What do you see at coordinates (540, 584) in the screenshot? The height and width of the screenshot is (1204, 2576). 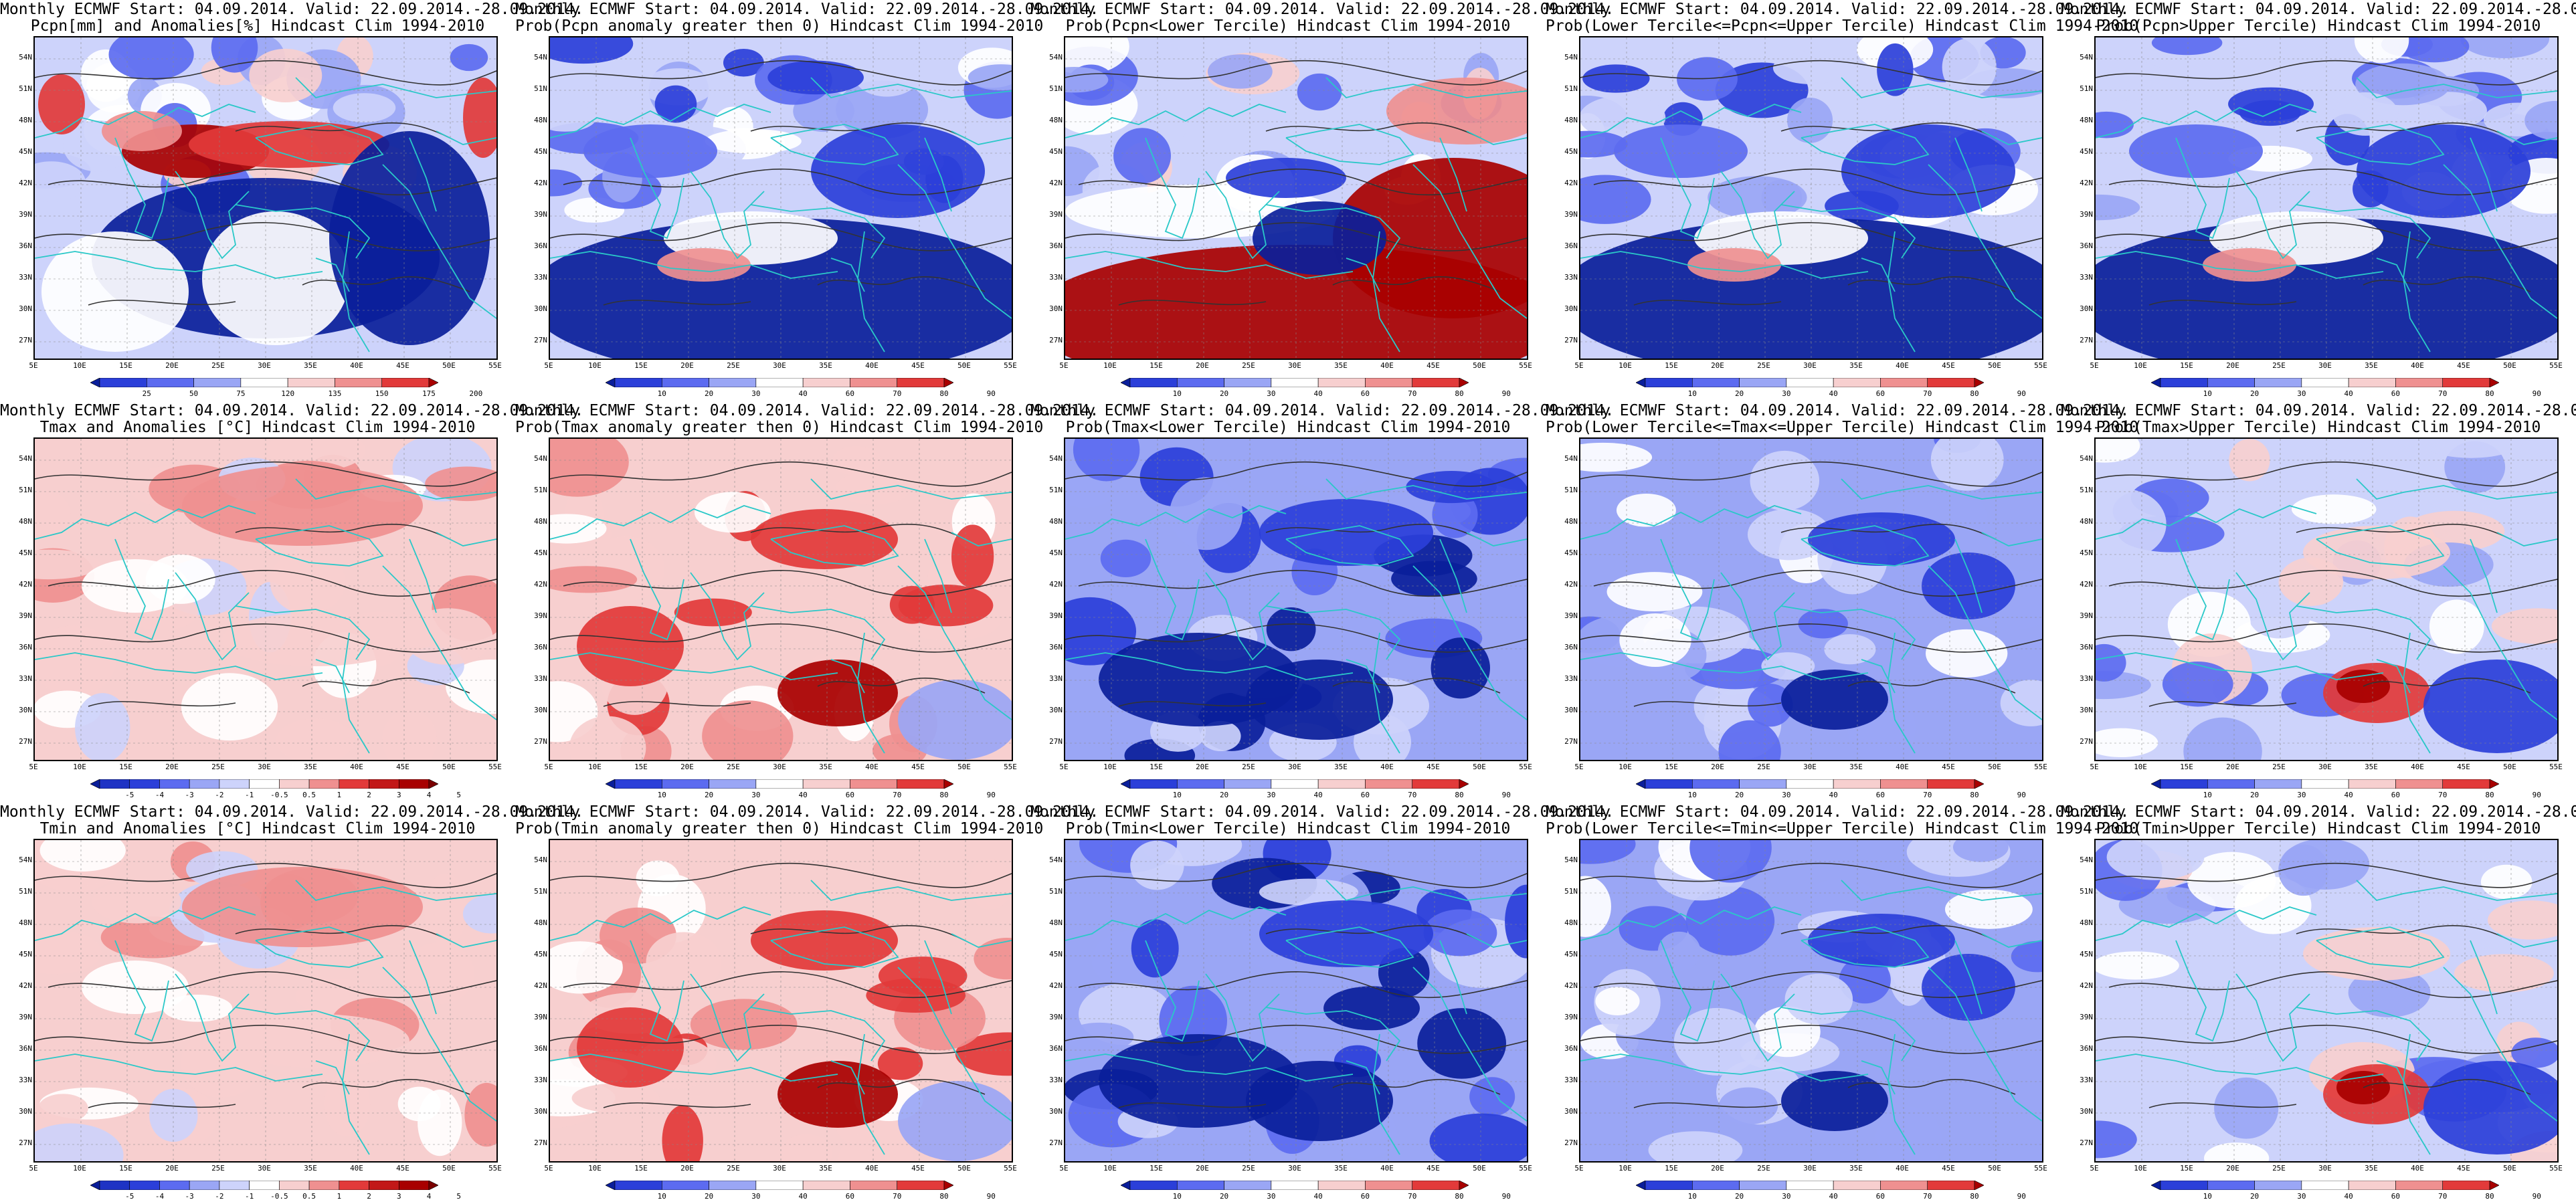 I see `lat-label: 42N` at bounding box center [540, 584].